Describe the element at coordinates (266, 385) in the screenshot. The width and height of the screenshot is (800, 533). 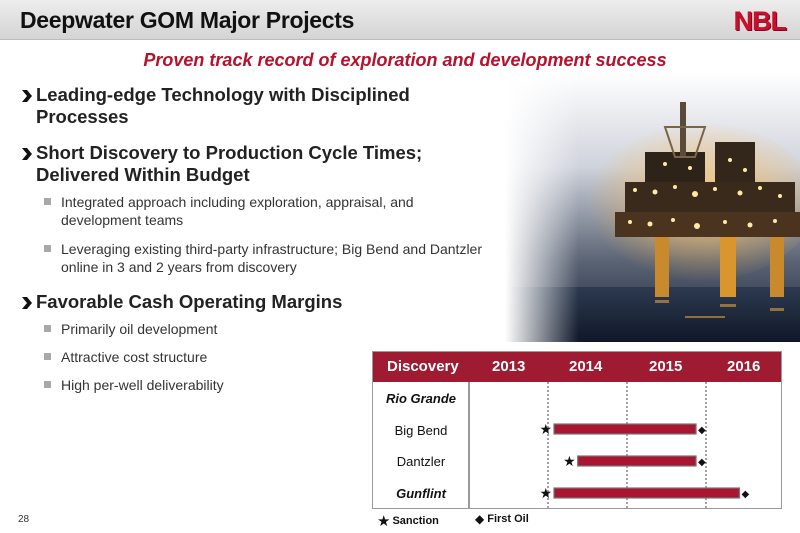
I see `sub-bullet-deliverability: High per-well deliverability` at that location.